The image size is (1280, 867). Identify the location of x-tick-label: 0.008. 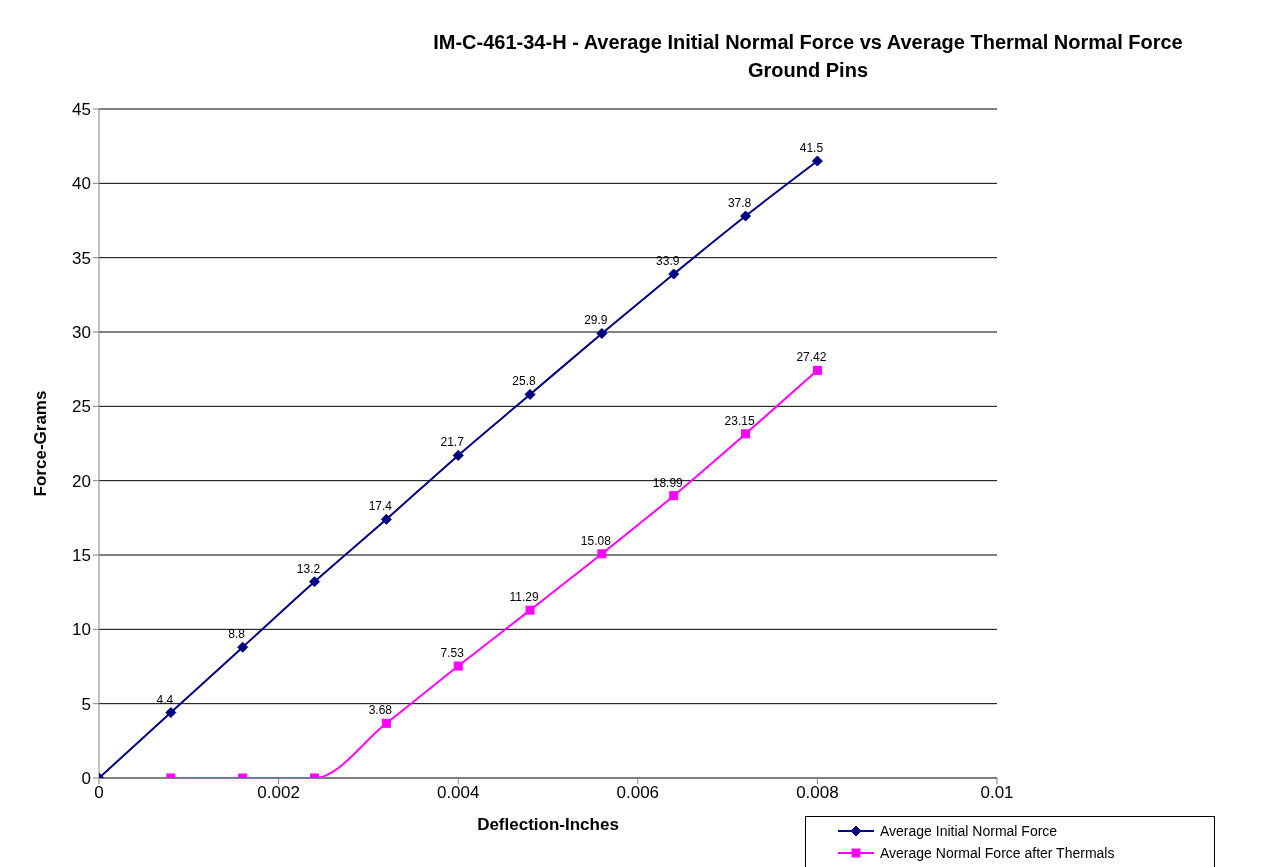
(817, 793).